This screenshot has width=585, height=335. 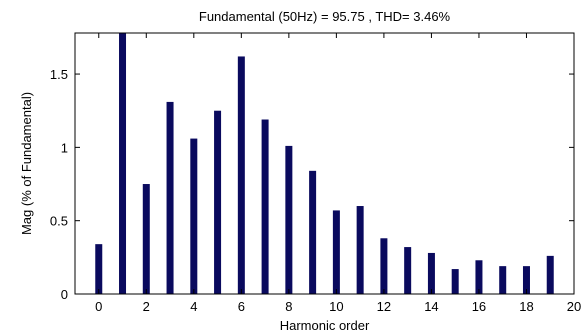 I want to click on x-tick-label: 2, so click(x=146, y=306).